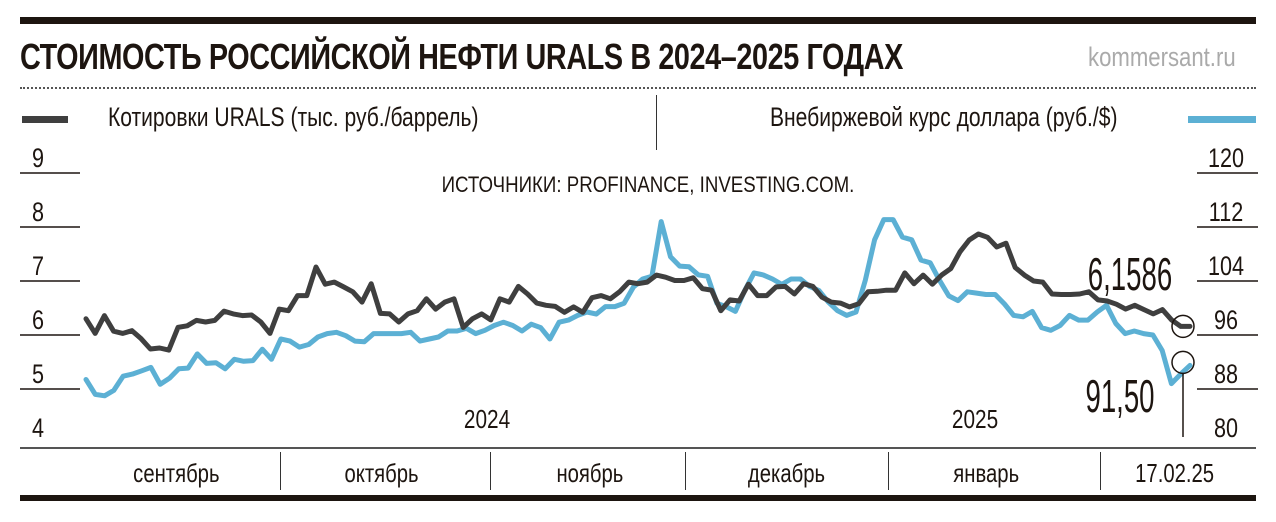 This screenshot has height=522, width=1276. I want to click on legend-usd: Внебиржевой курс доллара (руб./$), so click(992, 117).